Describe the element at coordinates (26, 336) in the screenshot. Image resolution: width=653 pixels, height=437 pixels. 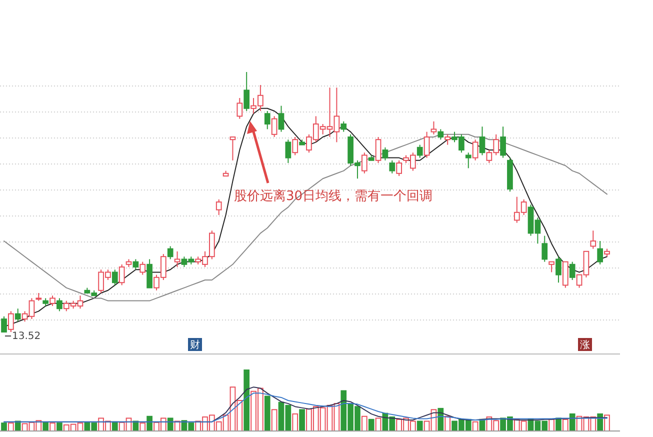
I see `annotation: 13.52` at that location.